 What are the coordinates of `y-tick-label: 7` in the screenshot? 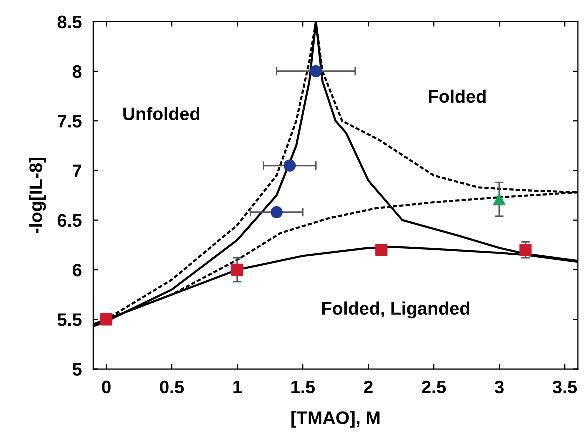 It's located at (77, 171).